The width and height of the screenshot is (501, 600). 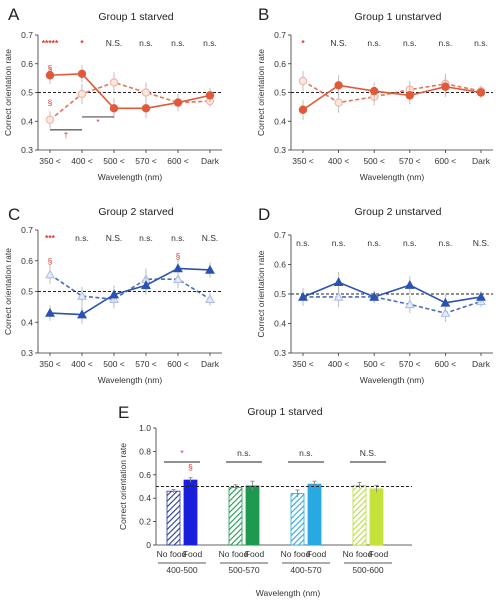 I want to click on panel-c-ytick-label: 0.5, so click(x=27, y=292).